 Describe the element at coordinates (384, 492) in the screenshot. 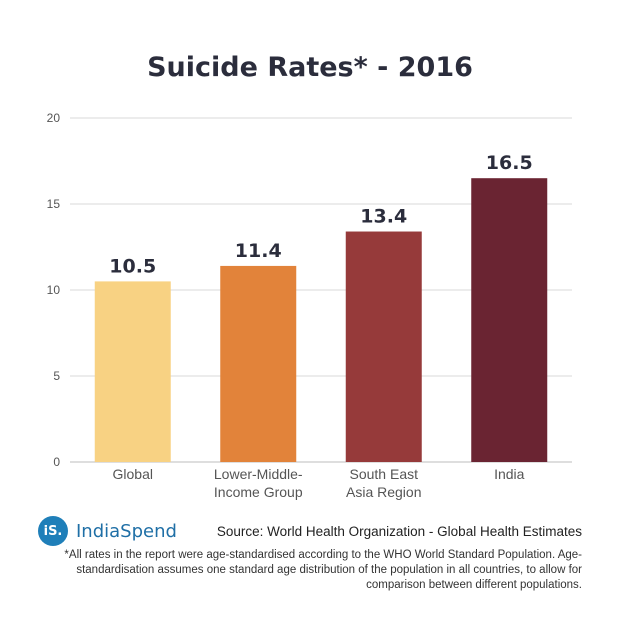

I see `x-tick-label: Asia Region` at that location.